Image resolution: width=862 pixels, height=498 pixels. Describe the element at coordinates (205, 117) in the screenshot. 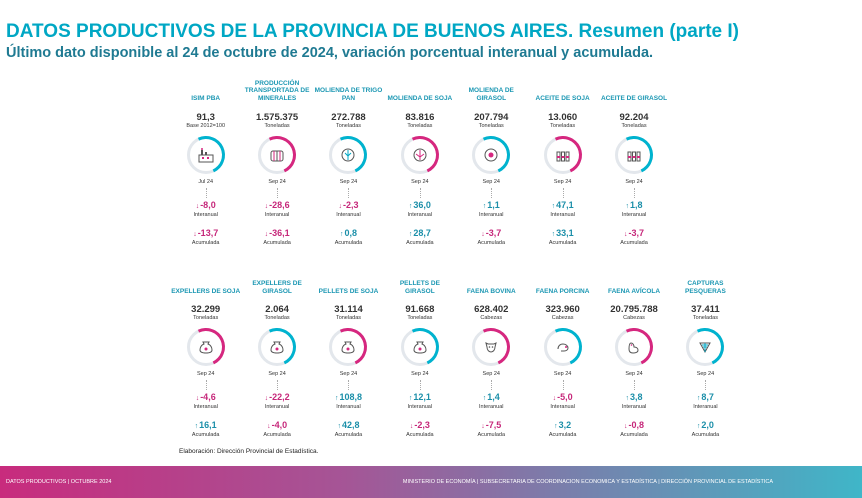

I see `indicator-value: 91,3` at that location.